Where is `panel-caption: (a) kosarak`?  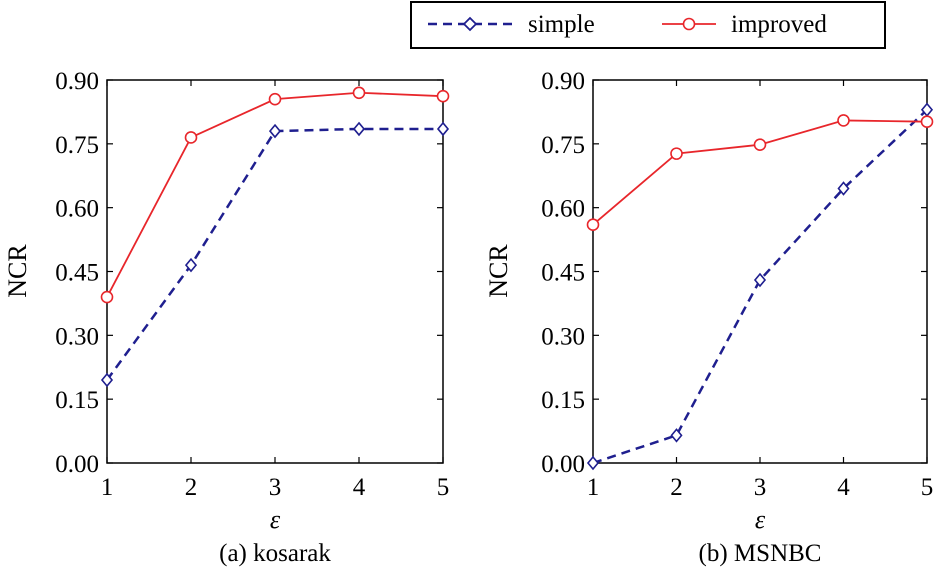
panel-caption: (a) kosarak is located at coordinates (275, 553).